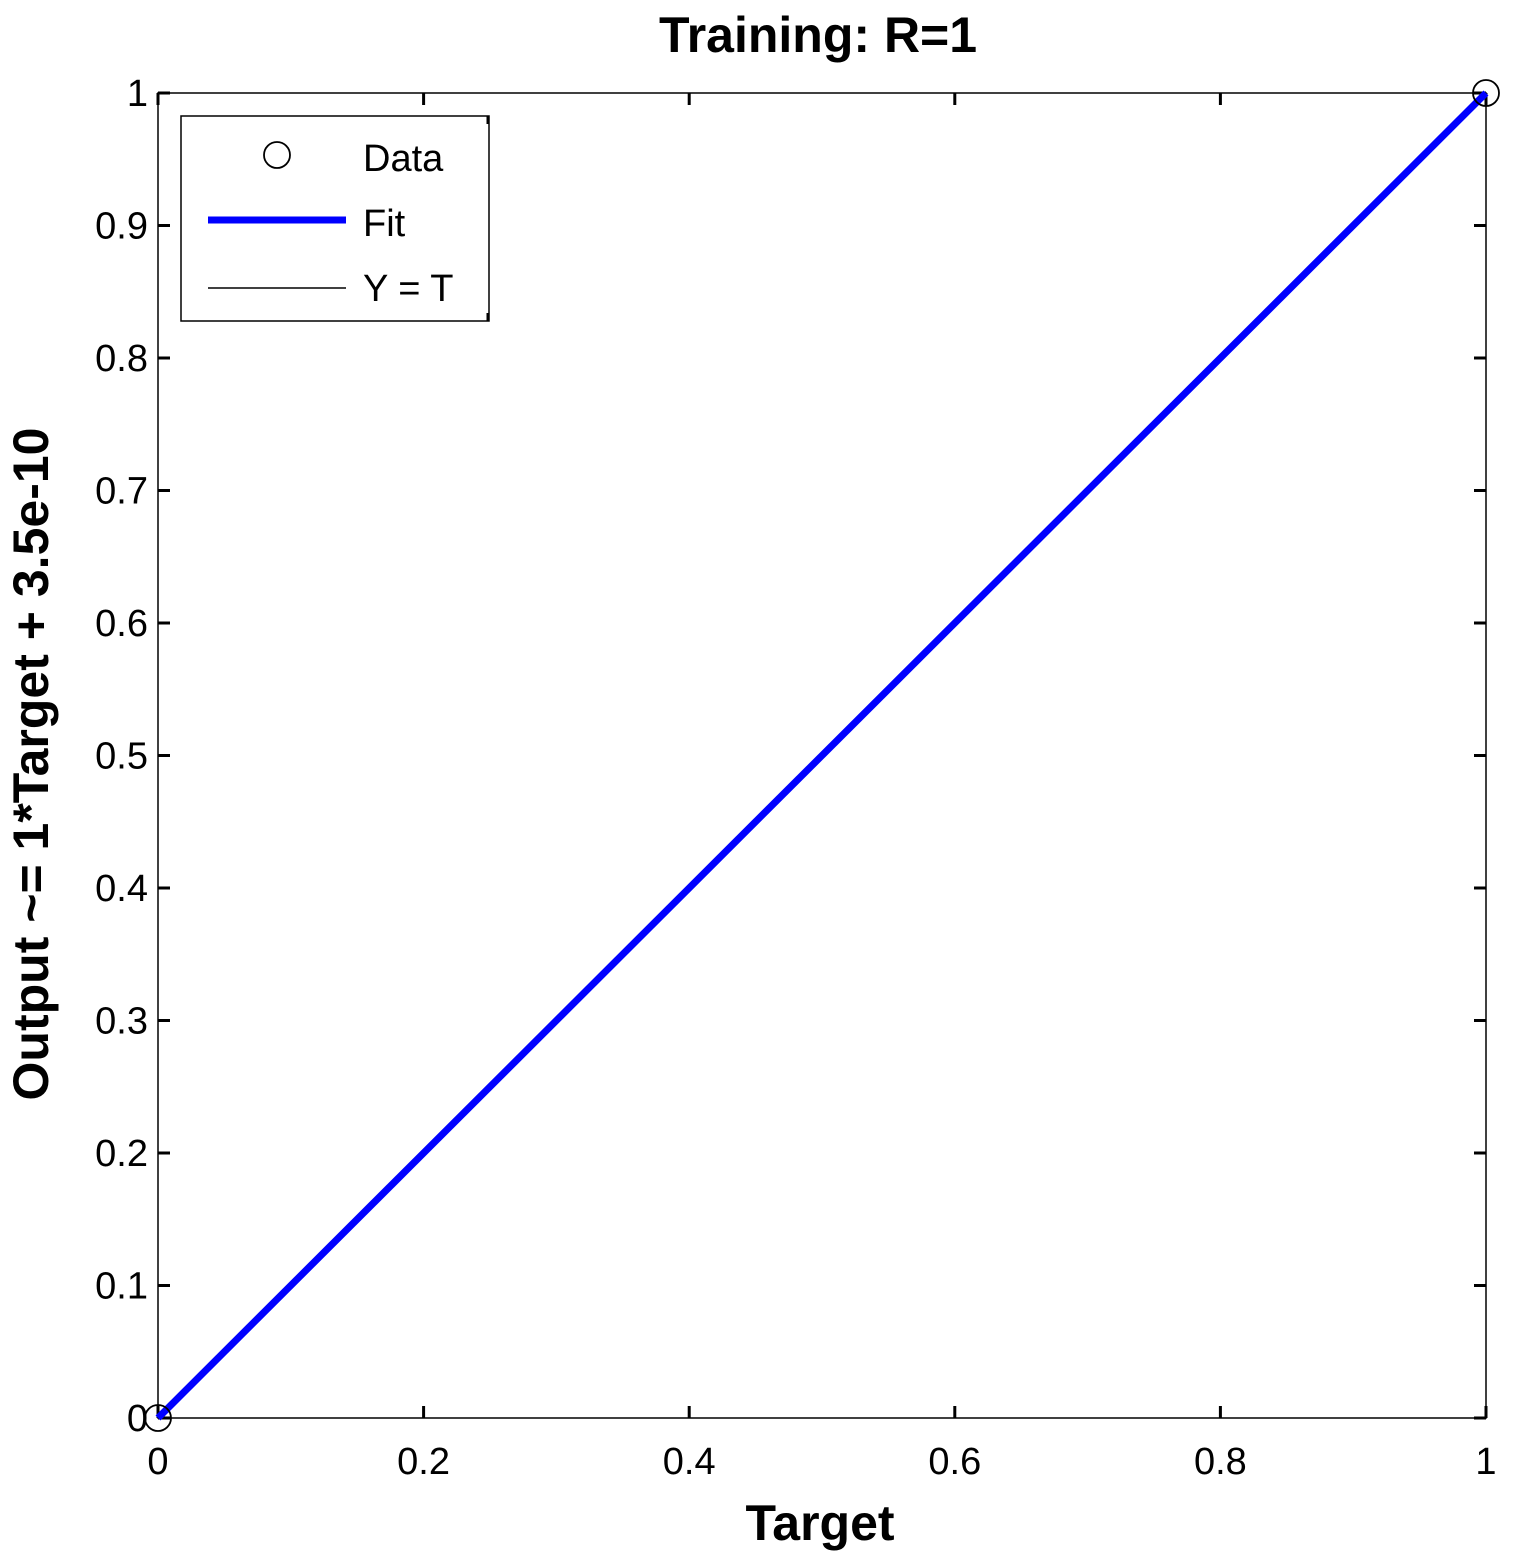 Image resolution: width=1513 pixels, height=1565 pixels. Describe the element at coordinates (408, 289) in the screenshot. I see `legend-label: Y = T` at that location.